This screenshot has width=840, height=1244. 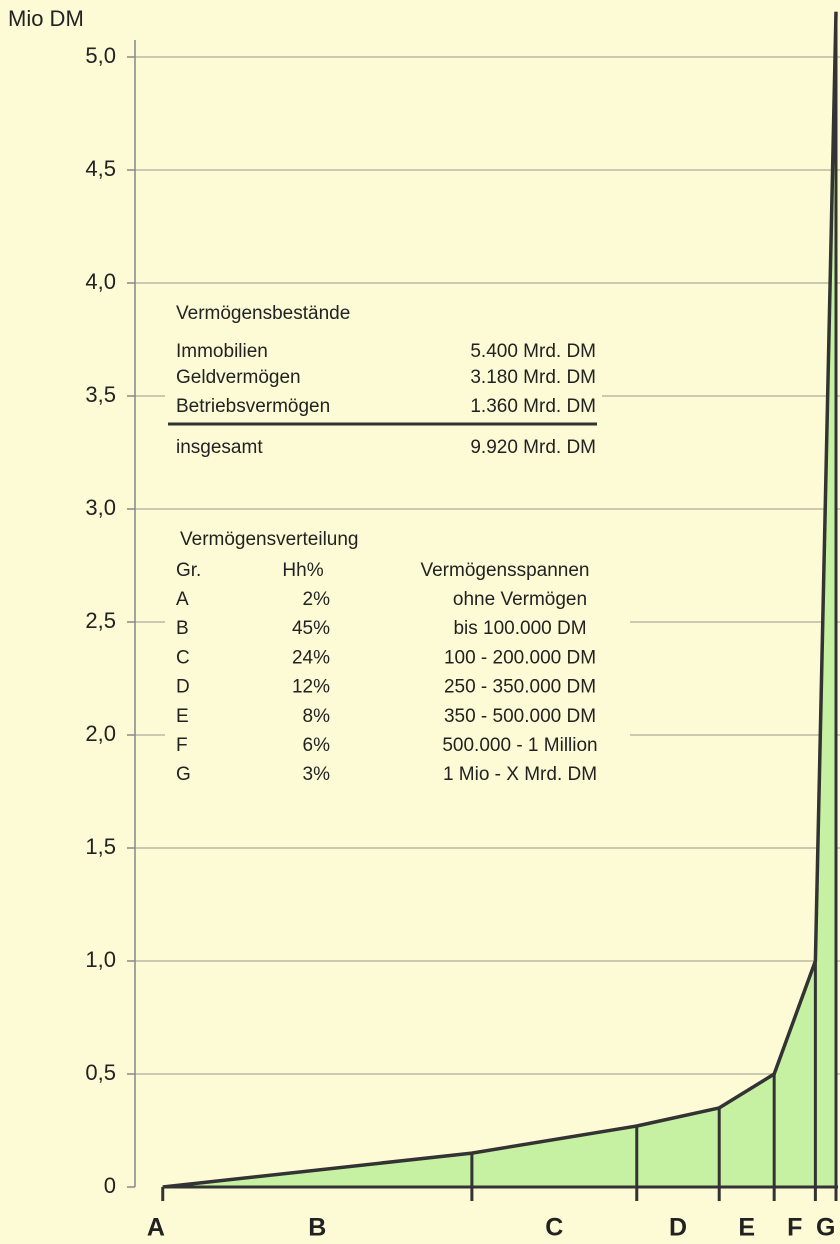 I want to click on distribution-cell: 500.000 - 1 Million, so click(x=519, y=745).